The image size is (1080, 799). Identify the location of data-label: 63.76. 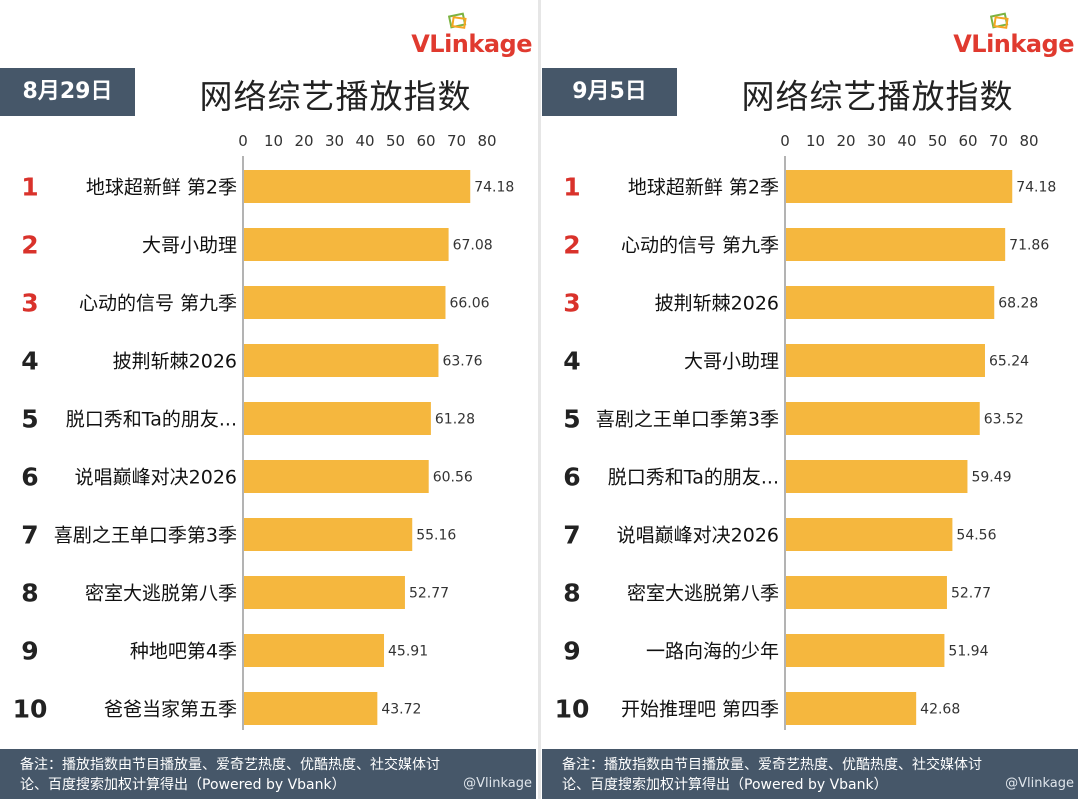
(462, 362).